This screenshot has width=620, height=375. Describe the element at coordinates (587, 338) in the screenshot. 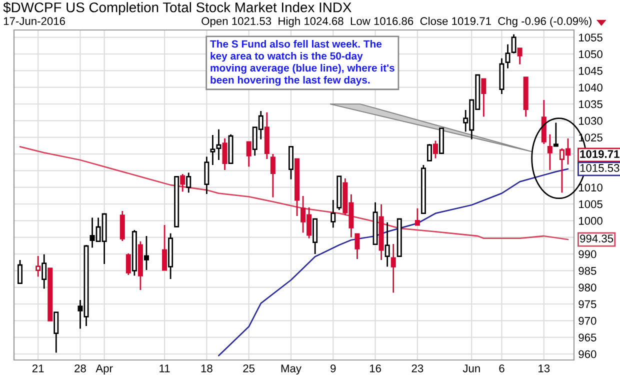

I see `y-tick-label: 965` at that location.